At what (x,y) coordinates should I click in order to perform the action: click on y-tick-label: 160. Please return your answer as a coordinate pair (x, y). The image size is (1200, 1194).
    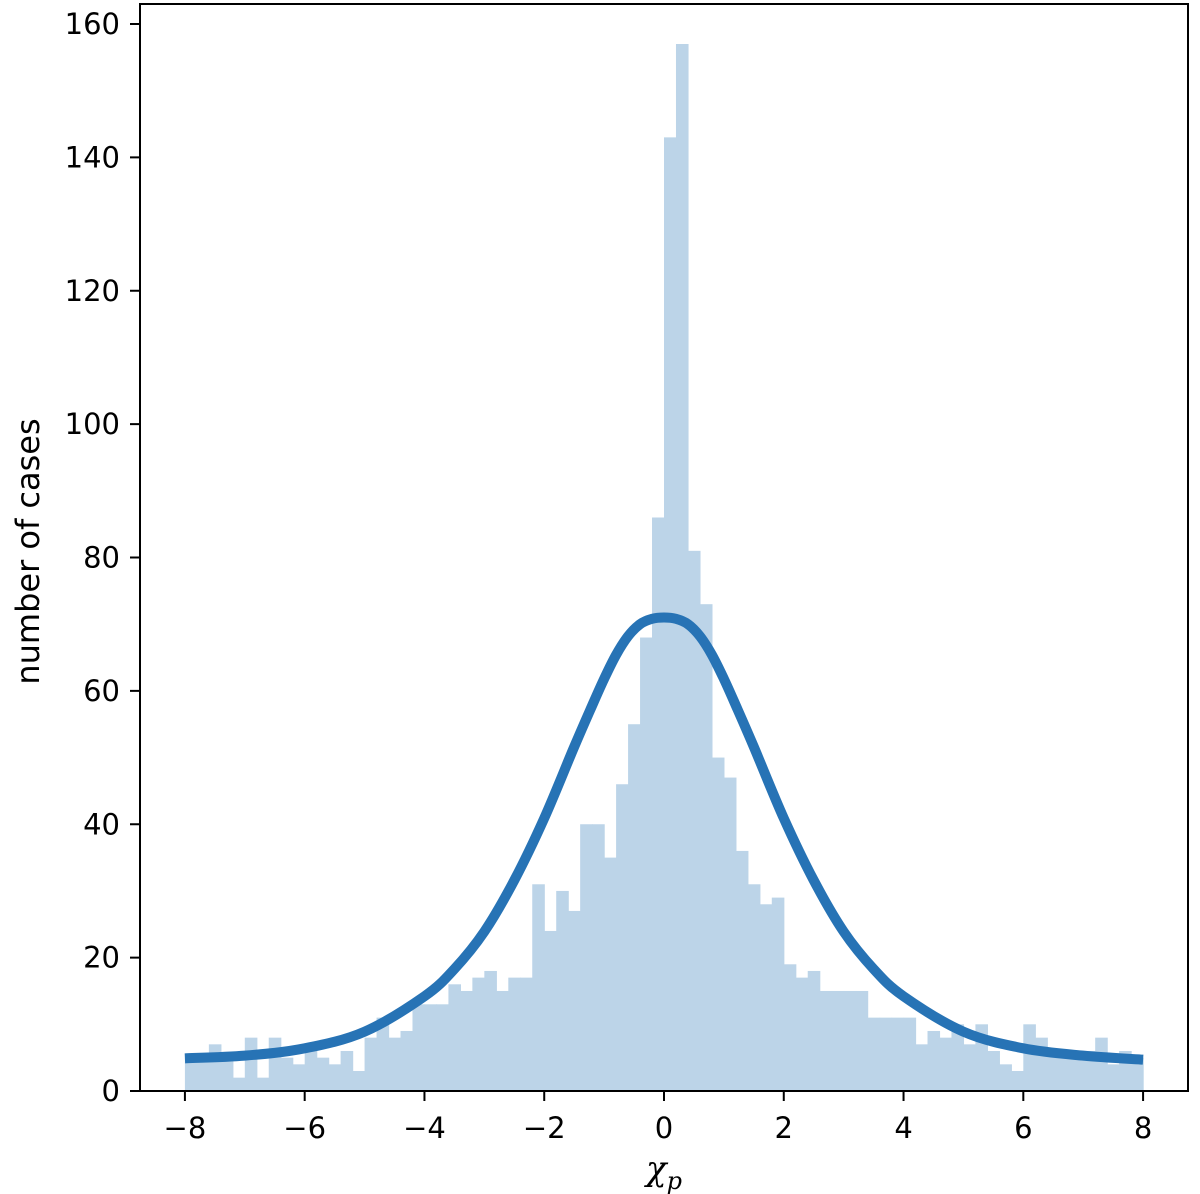
    Looking at the image, I should click on (92, 24).